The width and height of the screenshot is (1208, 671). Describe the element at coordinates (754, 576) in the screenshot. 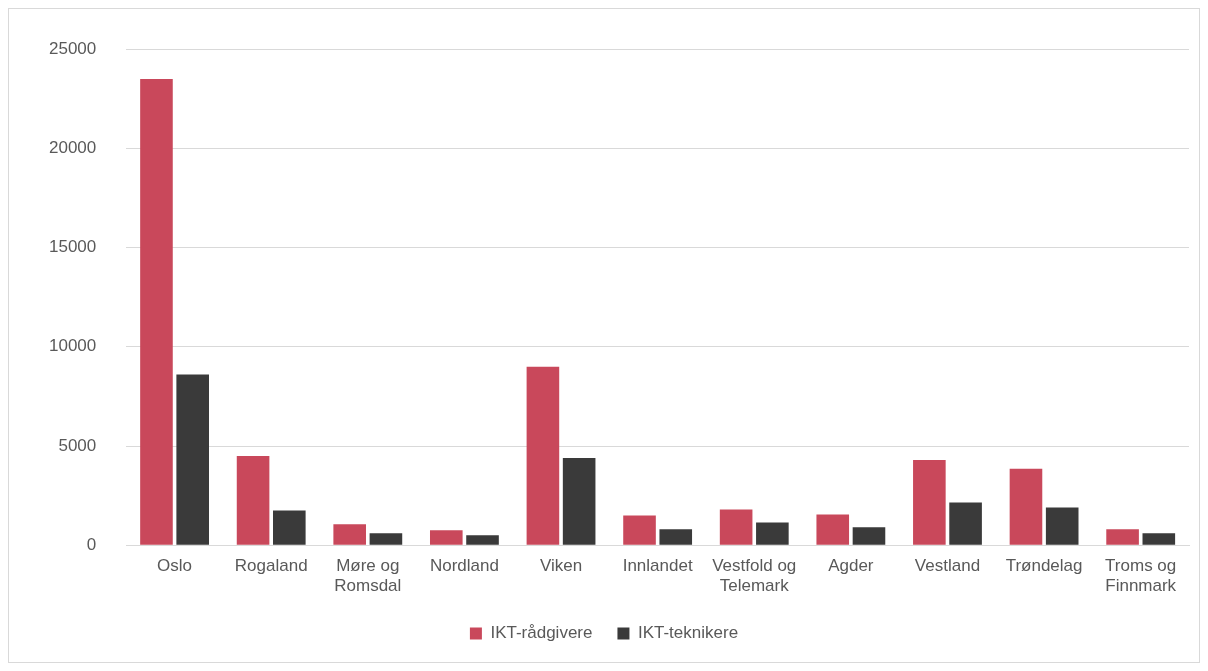

I see `x-tick-label: Vestfold og Telemark` at that location.